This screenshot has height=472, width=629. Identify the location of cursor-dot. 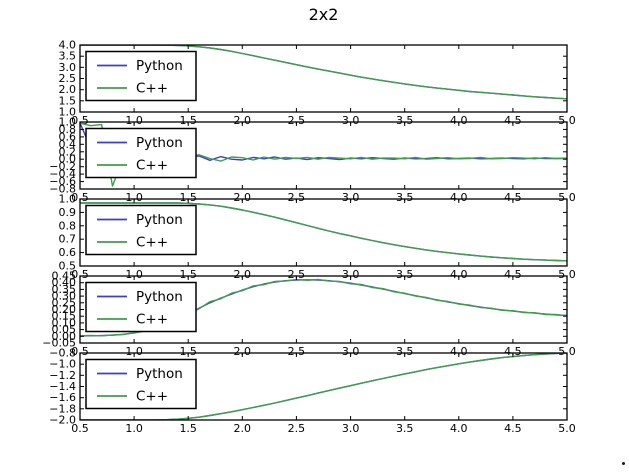
(623, 463).